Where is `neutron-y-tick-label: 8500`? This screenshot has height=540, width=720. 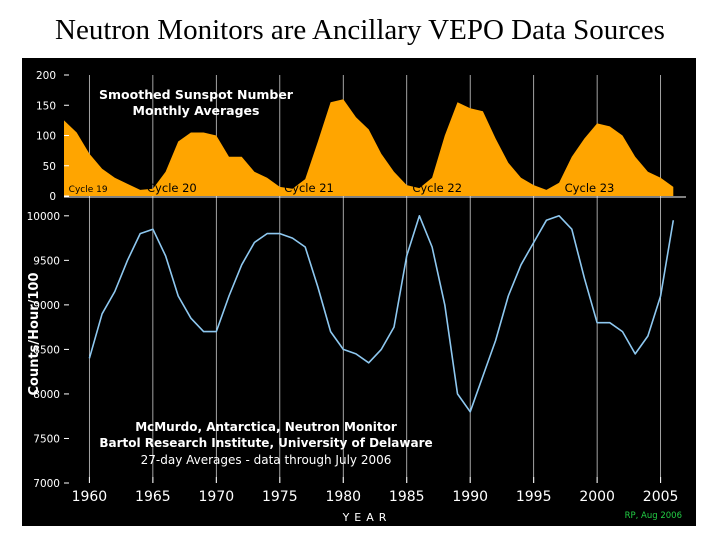
neutron-y-tick-label: 8500 is located at coordinates (46, 350).